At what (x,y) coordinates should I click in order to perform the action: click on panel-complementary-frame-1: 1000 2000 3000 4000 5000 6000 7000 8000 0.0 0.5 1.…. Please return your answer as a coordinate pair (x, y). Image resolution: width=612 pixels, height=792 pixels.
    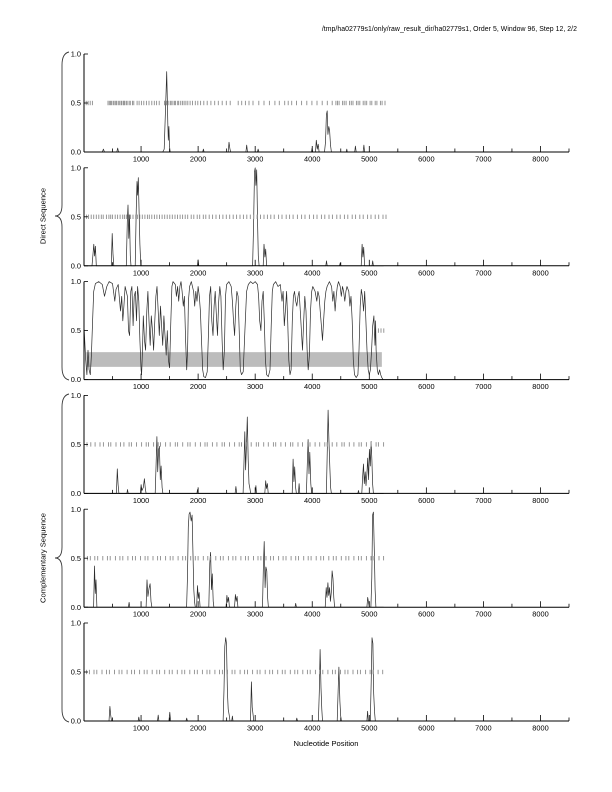
    Looking at the image, I should click on (320, 448).